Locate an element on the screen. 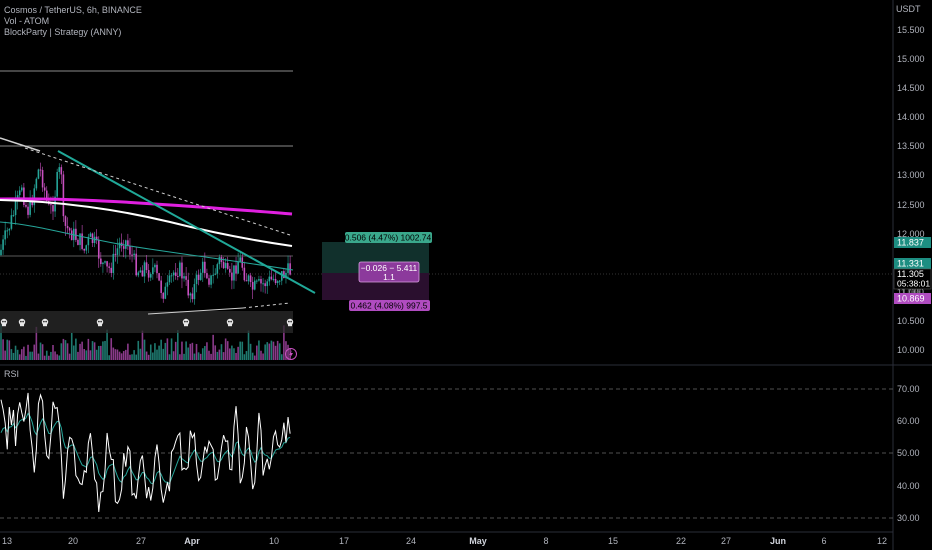  price-tick-label: 13.500 is located at coordinates (911, 146).